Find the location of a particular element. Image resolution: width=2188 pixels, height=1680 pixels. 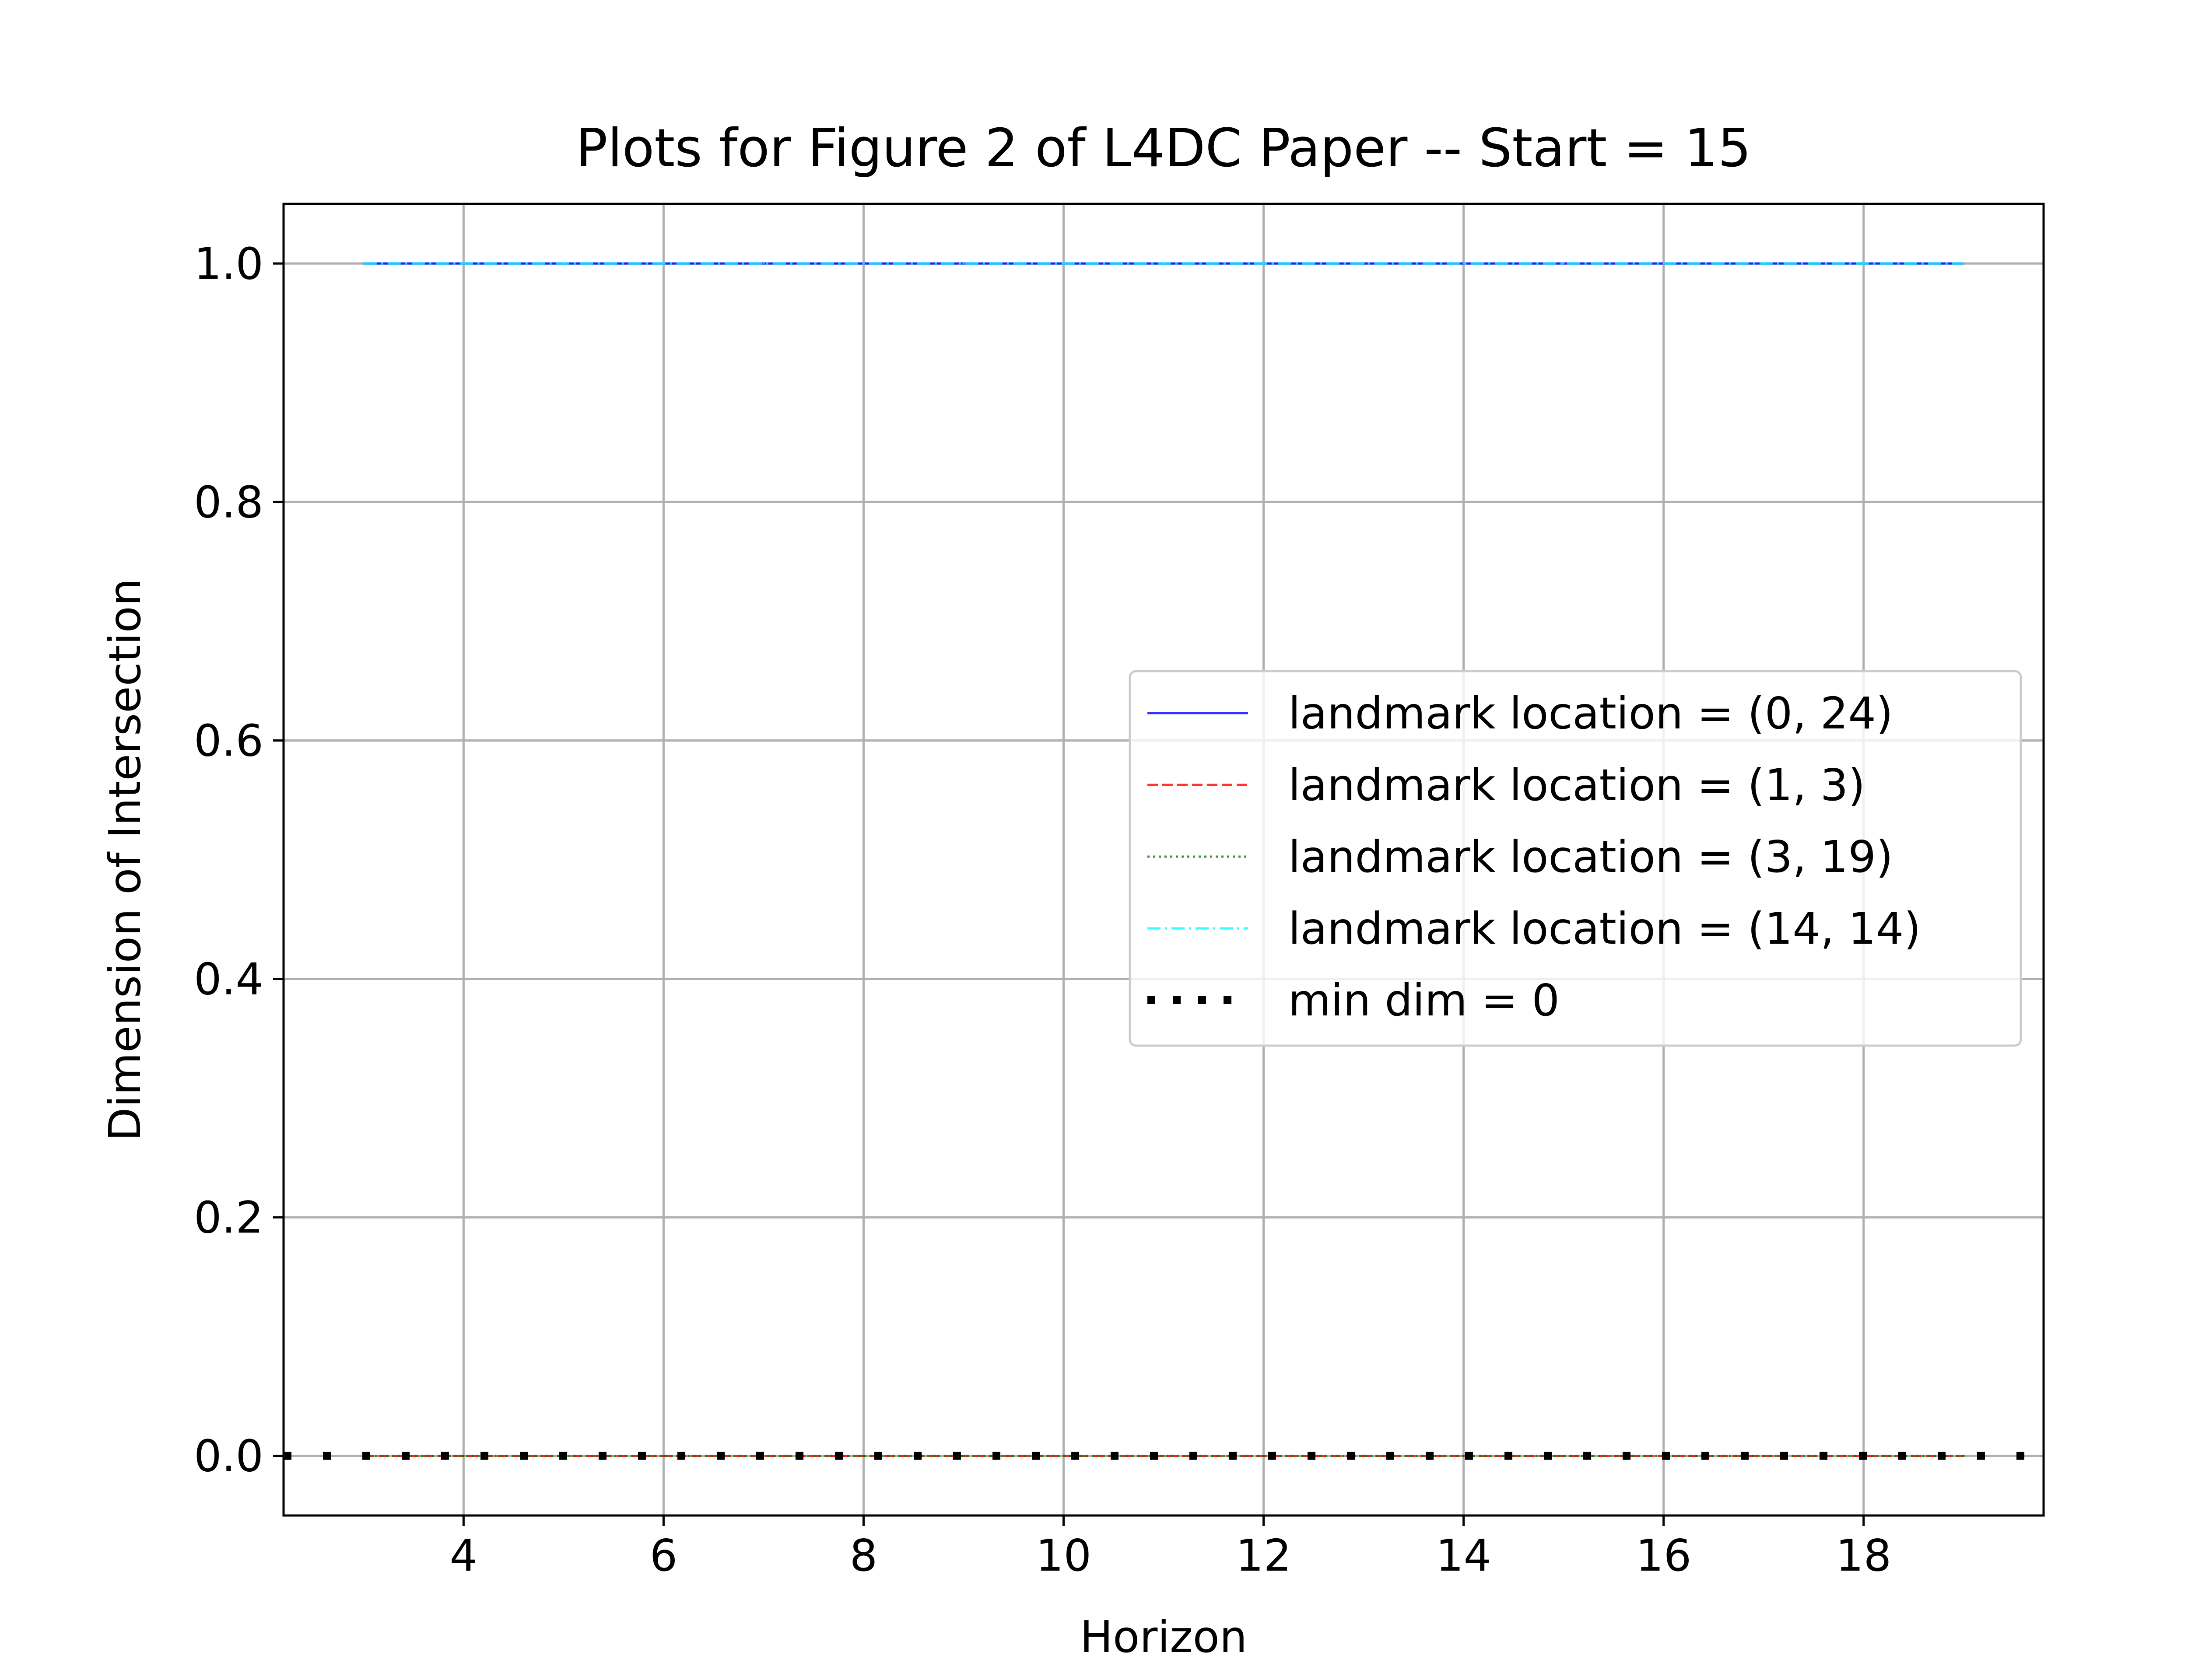

x-tick-label: 18 is located at coordinates (1863, 1555).